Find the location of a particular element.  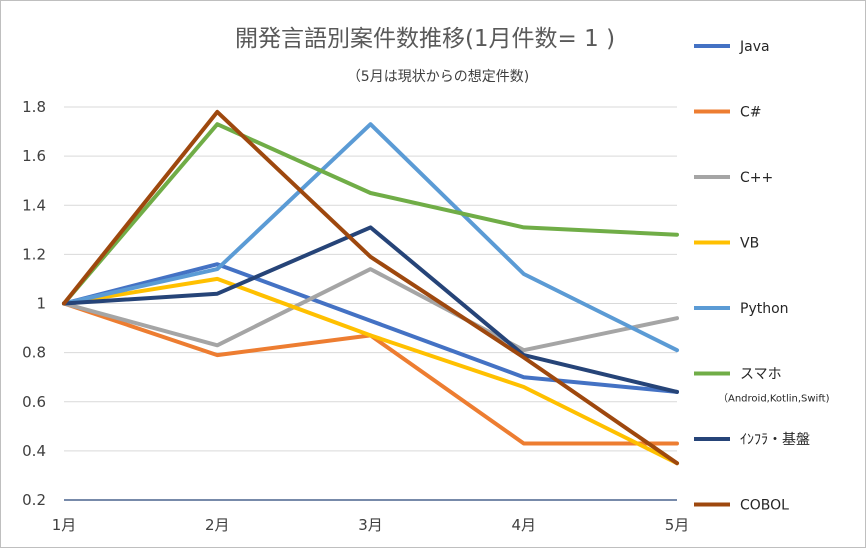

x-tick-label: 1月 is located at coordinates (64, 525).